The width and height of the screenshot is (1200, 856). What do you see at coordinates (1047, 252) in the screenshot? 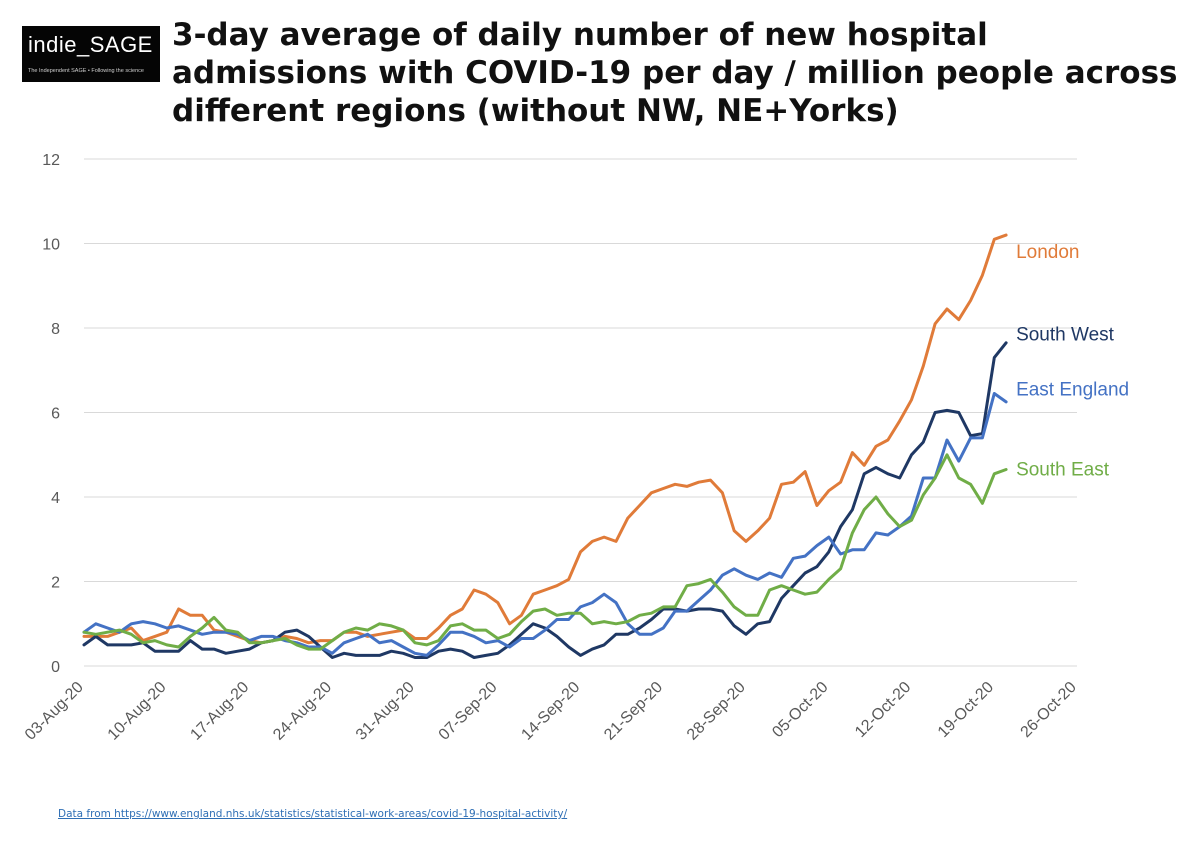
I see `series-label-london: London` at bounding box center [1047, 252].